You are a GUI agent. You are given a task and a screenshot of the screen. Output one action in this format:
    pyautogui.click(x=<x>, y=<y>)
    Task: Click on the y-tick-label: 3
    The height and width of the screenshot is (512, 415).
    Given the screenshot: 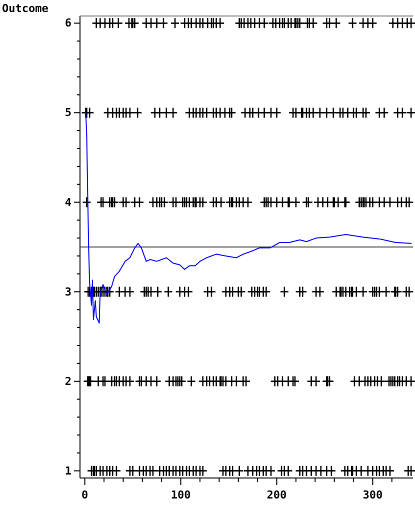 What is the action you would take?
    pyautogui.click(x=68, y=291)
    